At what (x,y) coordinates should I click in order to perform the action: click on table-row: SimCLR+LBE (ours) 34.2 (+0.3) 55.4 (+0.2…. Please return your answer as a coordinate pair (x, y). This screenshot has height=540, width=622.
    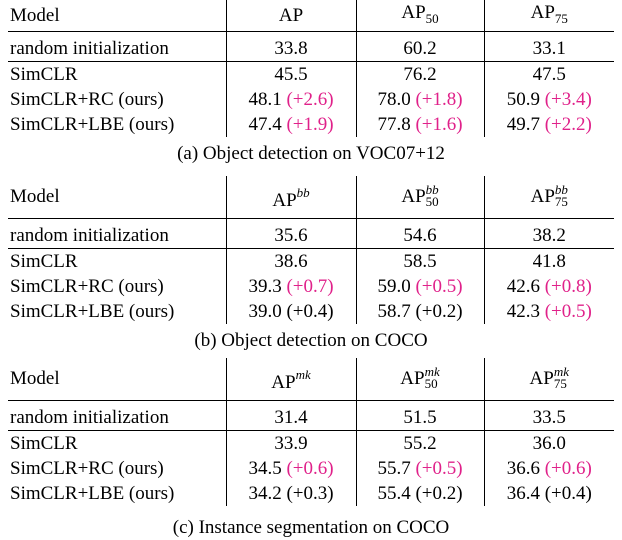
    Looking at the image, I should click on (311, 493).